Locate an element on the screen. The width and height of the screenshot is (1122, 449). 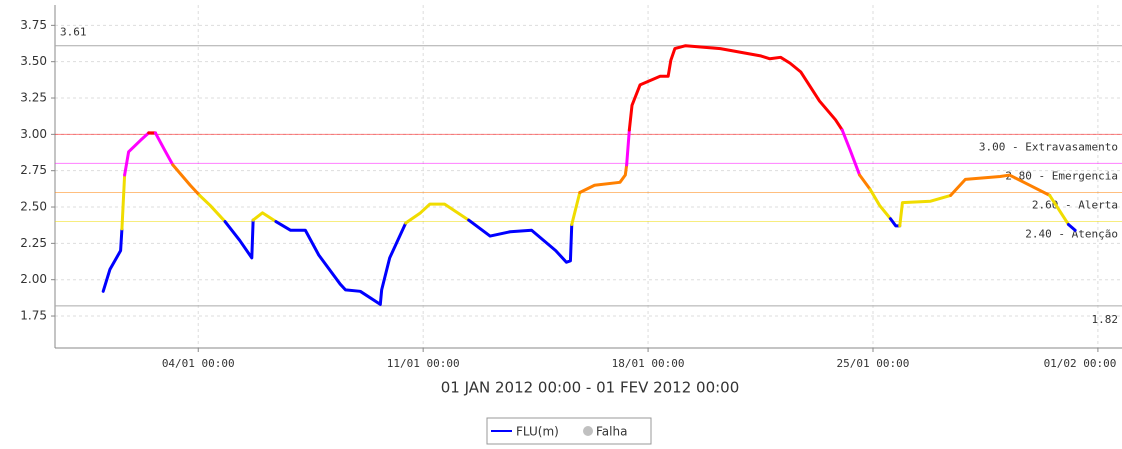
x-tick-label: 01/02 00:00 is located at coordinates (1080, 363).